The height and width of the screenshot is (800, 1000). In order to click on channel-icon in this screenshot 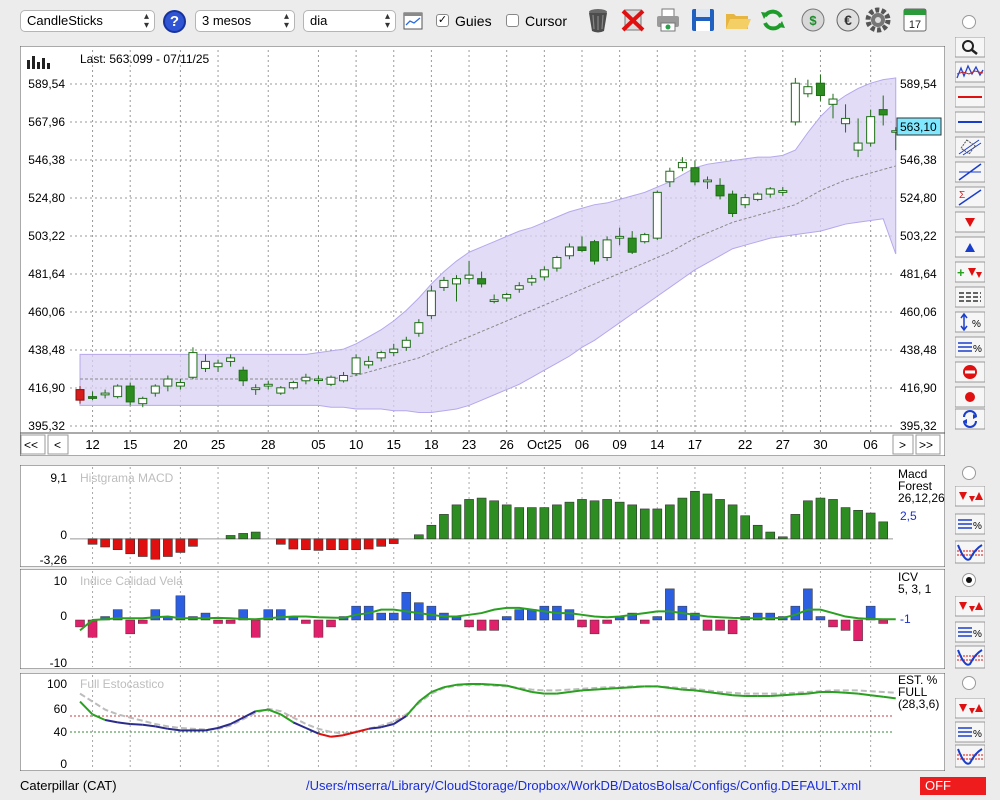, I will do `click(970, 147)`.